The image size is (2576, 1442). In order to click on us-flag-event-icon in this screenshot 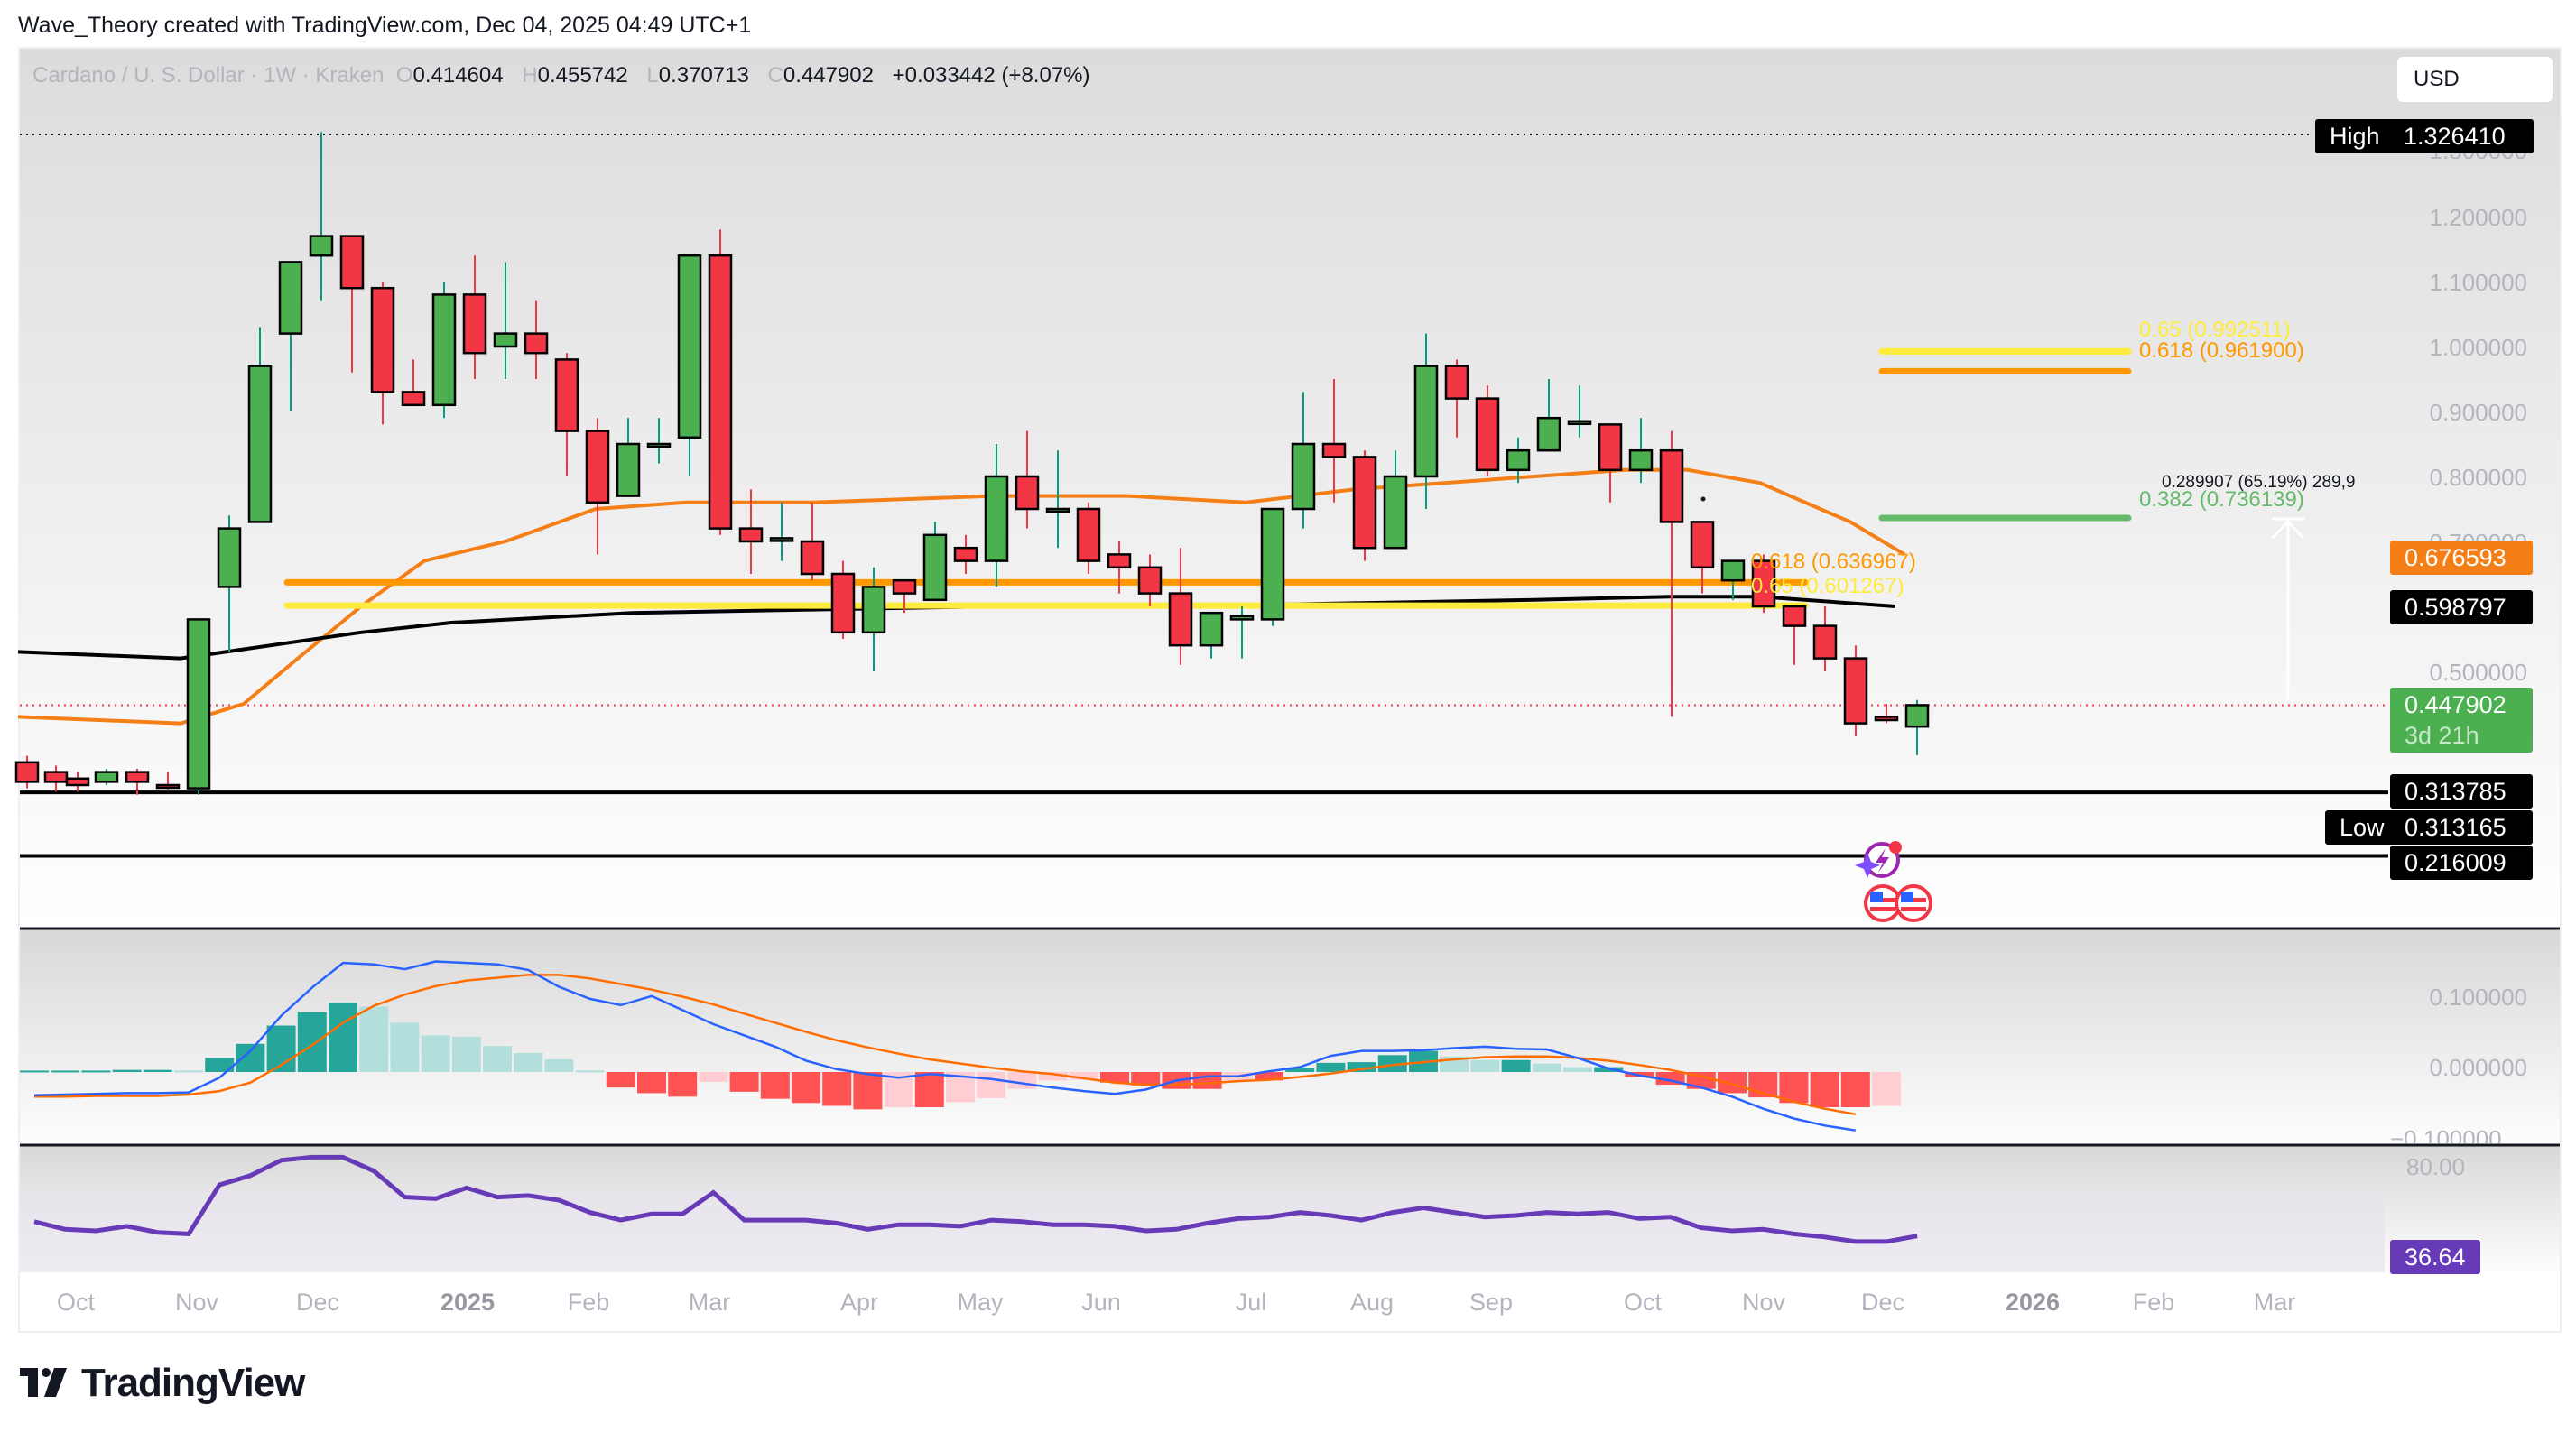, I will do `click(1913, 903)`.